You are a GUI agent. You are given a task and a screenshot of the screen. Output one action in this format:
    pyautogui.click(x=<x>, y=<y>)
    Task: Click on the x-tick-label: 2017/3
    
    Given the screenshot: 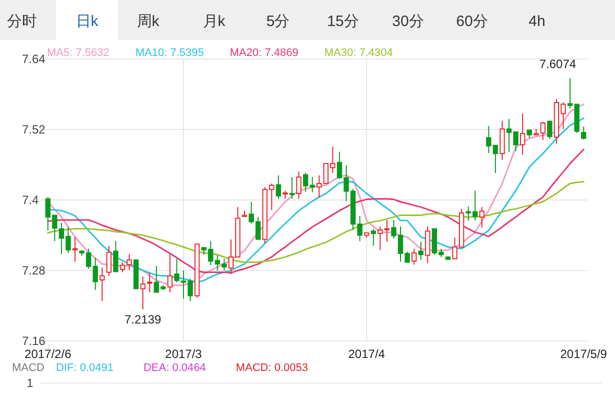 What is the action you would take?
    pyautogui.click(x=183, y=354)
    